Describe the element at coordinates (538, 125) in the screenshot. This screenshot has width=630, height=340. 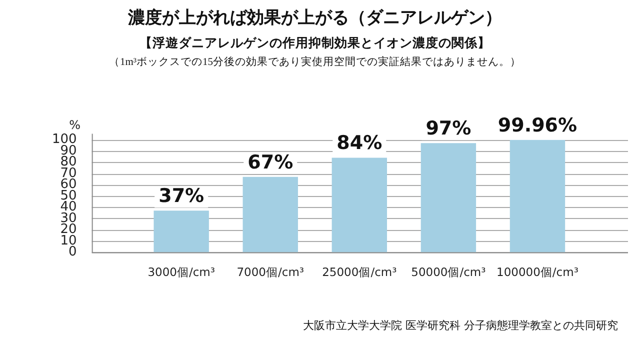
I see `data-label: 99.96%` at that location.